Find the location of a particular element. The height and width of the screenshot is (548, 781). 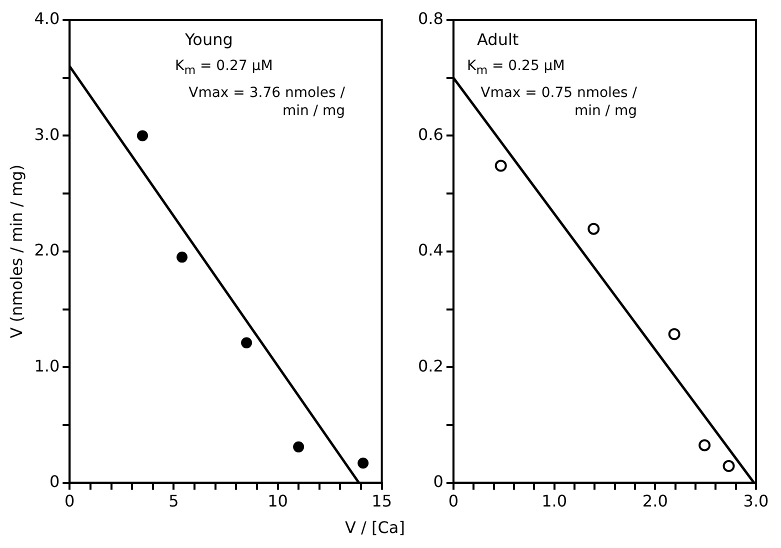

y-tick-label: 0.2 is located at coordinates (431, 366).